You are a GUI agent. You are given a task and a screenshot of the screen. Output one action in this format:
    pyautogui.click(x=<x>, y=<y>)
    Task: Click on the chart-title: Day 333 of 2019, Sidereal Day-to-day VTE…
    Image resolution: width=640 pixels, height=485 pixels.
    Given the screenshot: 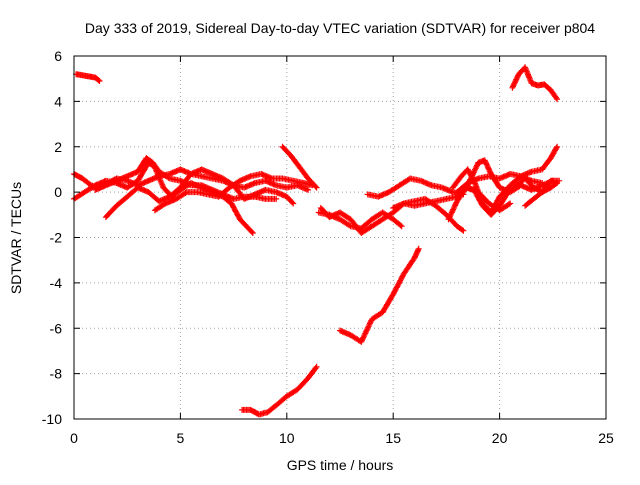 What is the action you would take?
    pyautogui.click(x=340, y=28)
    